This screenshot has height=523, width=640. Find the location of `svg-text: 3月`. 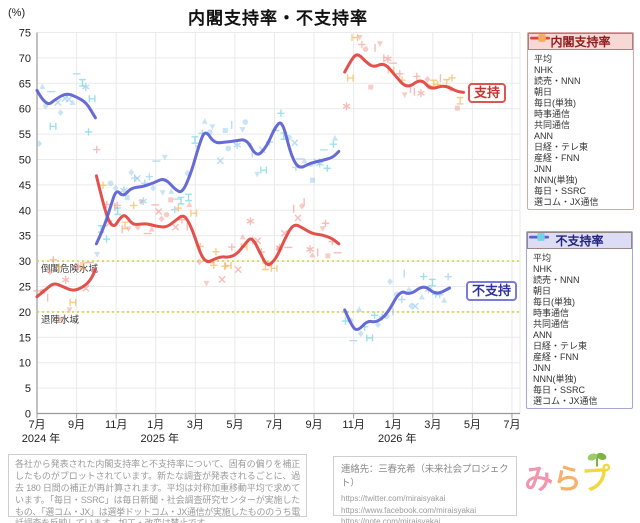

svg-text: 3月 is located at coordinates (195, 425).